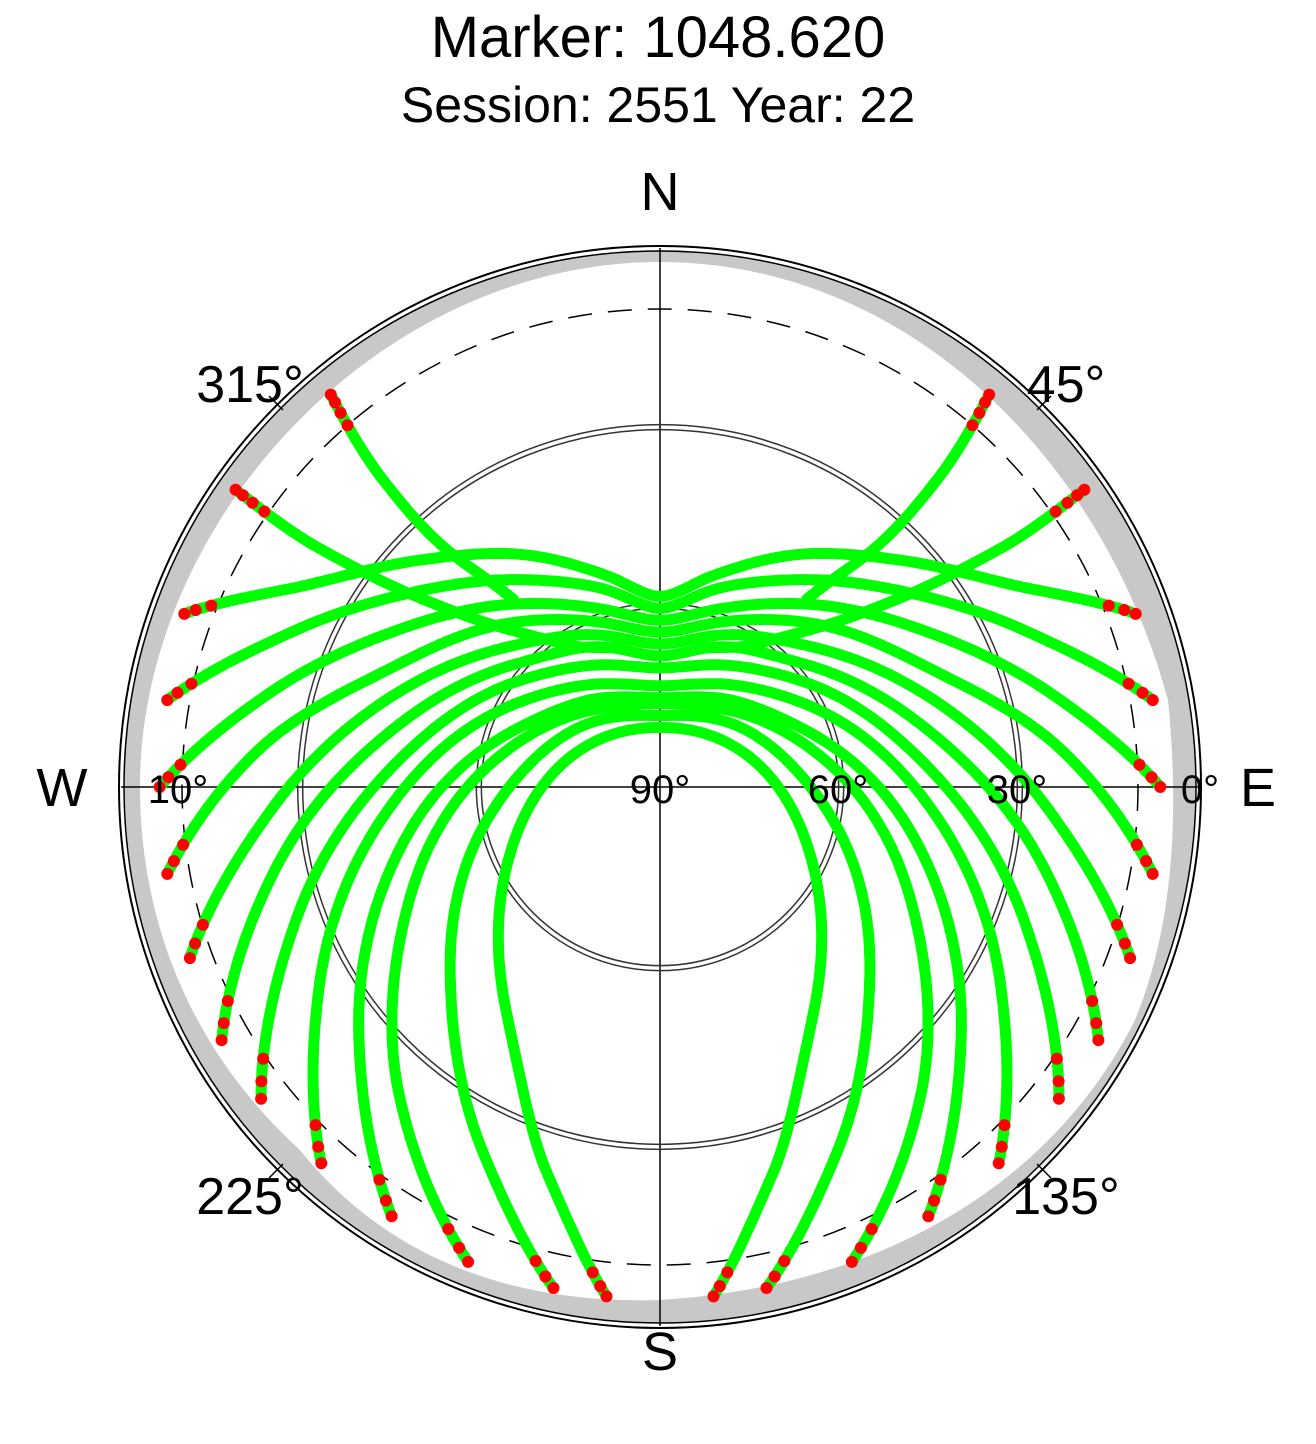 This screenshot has height=1444, width=1316. I want to click on direction-north: N, so click(660, 192).